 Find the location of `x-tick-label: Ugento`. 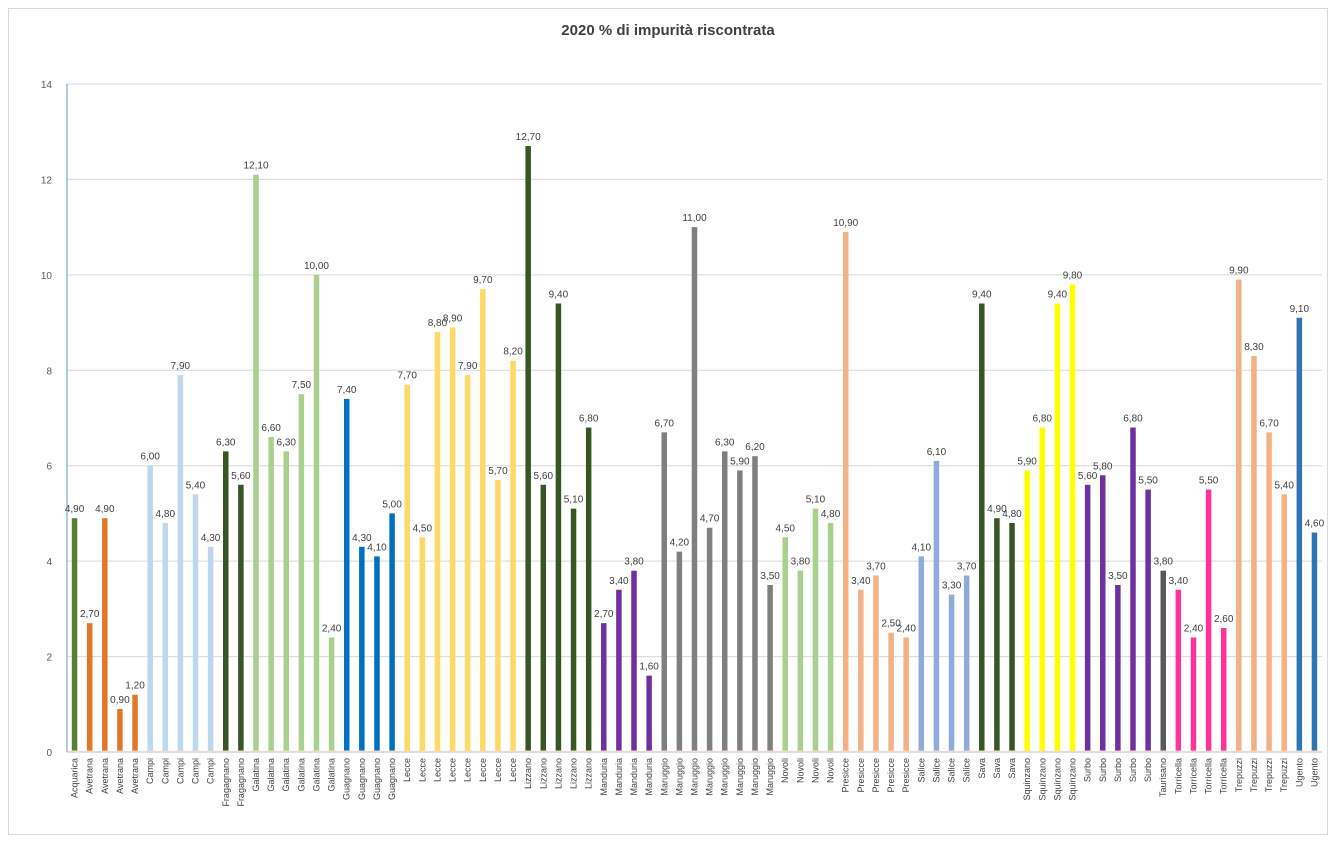

x-tick-label: Ugento is located at coordinates (1299, 772).